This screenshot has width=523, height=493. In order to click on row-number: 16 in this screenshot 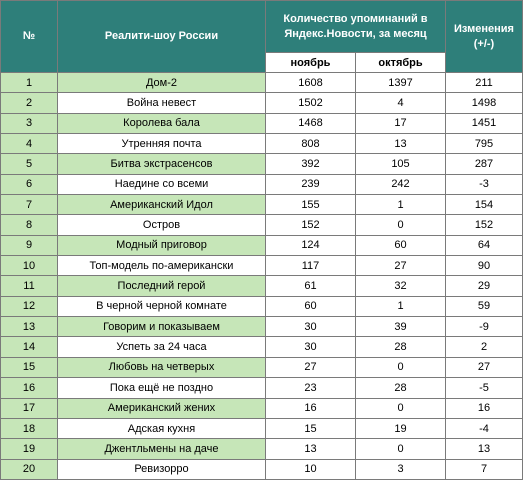, I will do `click(29, 388)`.